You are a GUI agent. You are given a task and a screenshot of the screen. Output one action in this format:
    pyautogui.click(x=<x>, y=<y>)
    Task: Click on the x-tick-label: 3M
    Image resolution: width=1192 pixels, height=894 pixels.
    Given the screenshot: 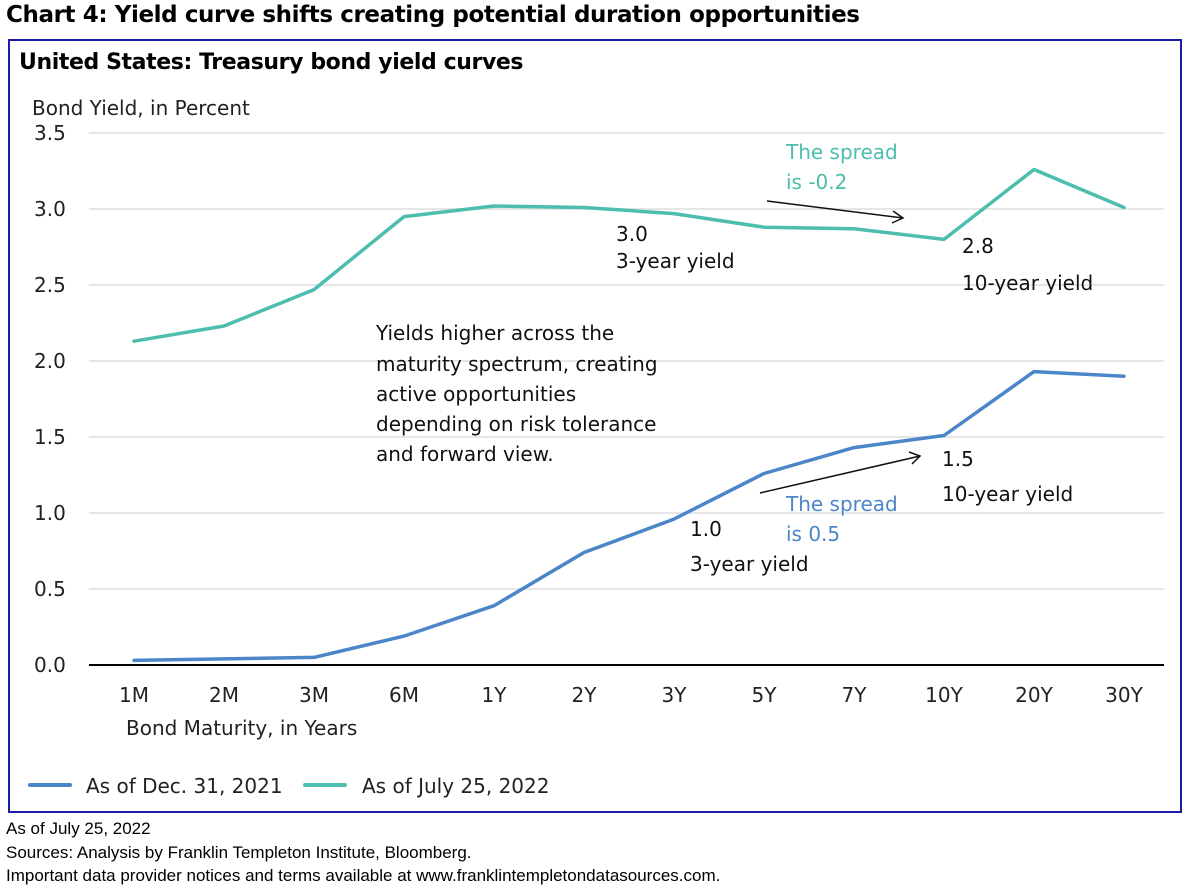 What is the action you would take?
    pyautogui.click(x=314, y=695)
    